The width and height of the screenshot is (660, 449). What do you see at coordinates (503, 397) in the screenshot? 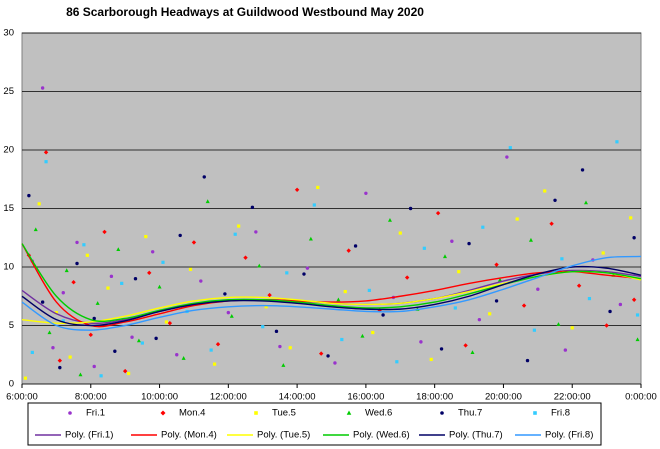
I see `x-tick-label: 20:00:00` at bounding box center [503, 397].